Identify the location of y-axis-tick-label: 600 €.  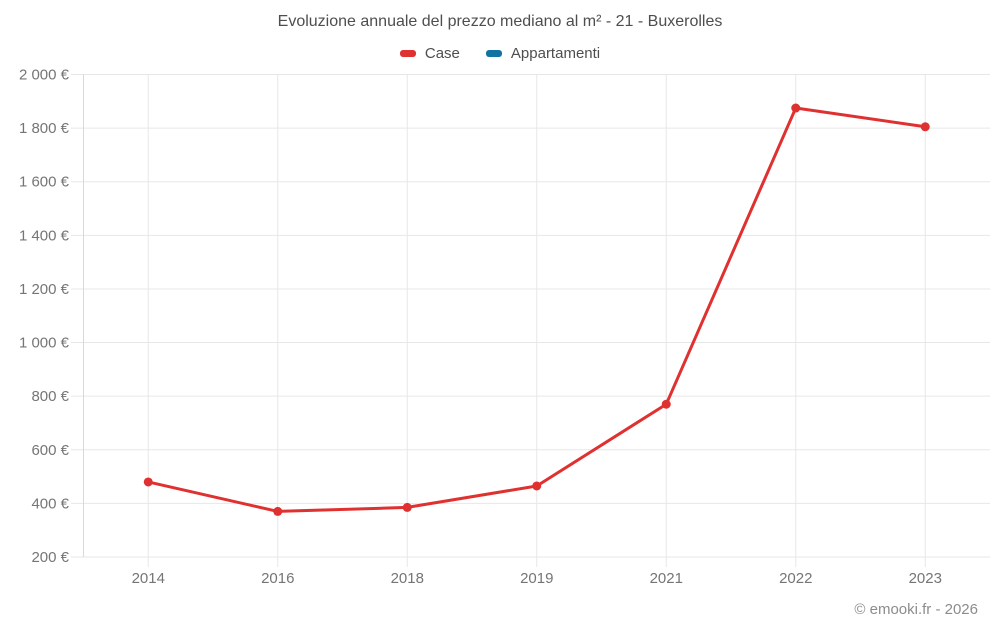
(50, 450).